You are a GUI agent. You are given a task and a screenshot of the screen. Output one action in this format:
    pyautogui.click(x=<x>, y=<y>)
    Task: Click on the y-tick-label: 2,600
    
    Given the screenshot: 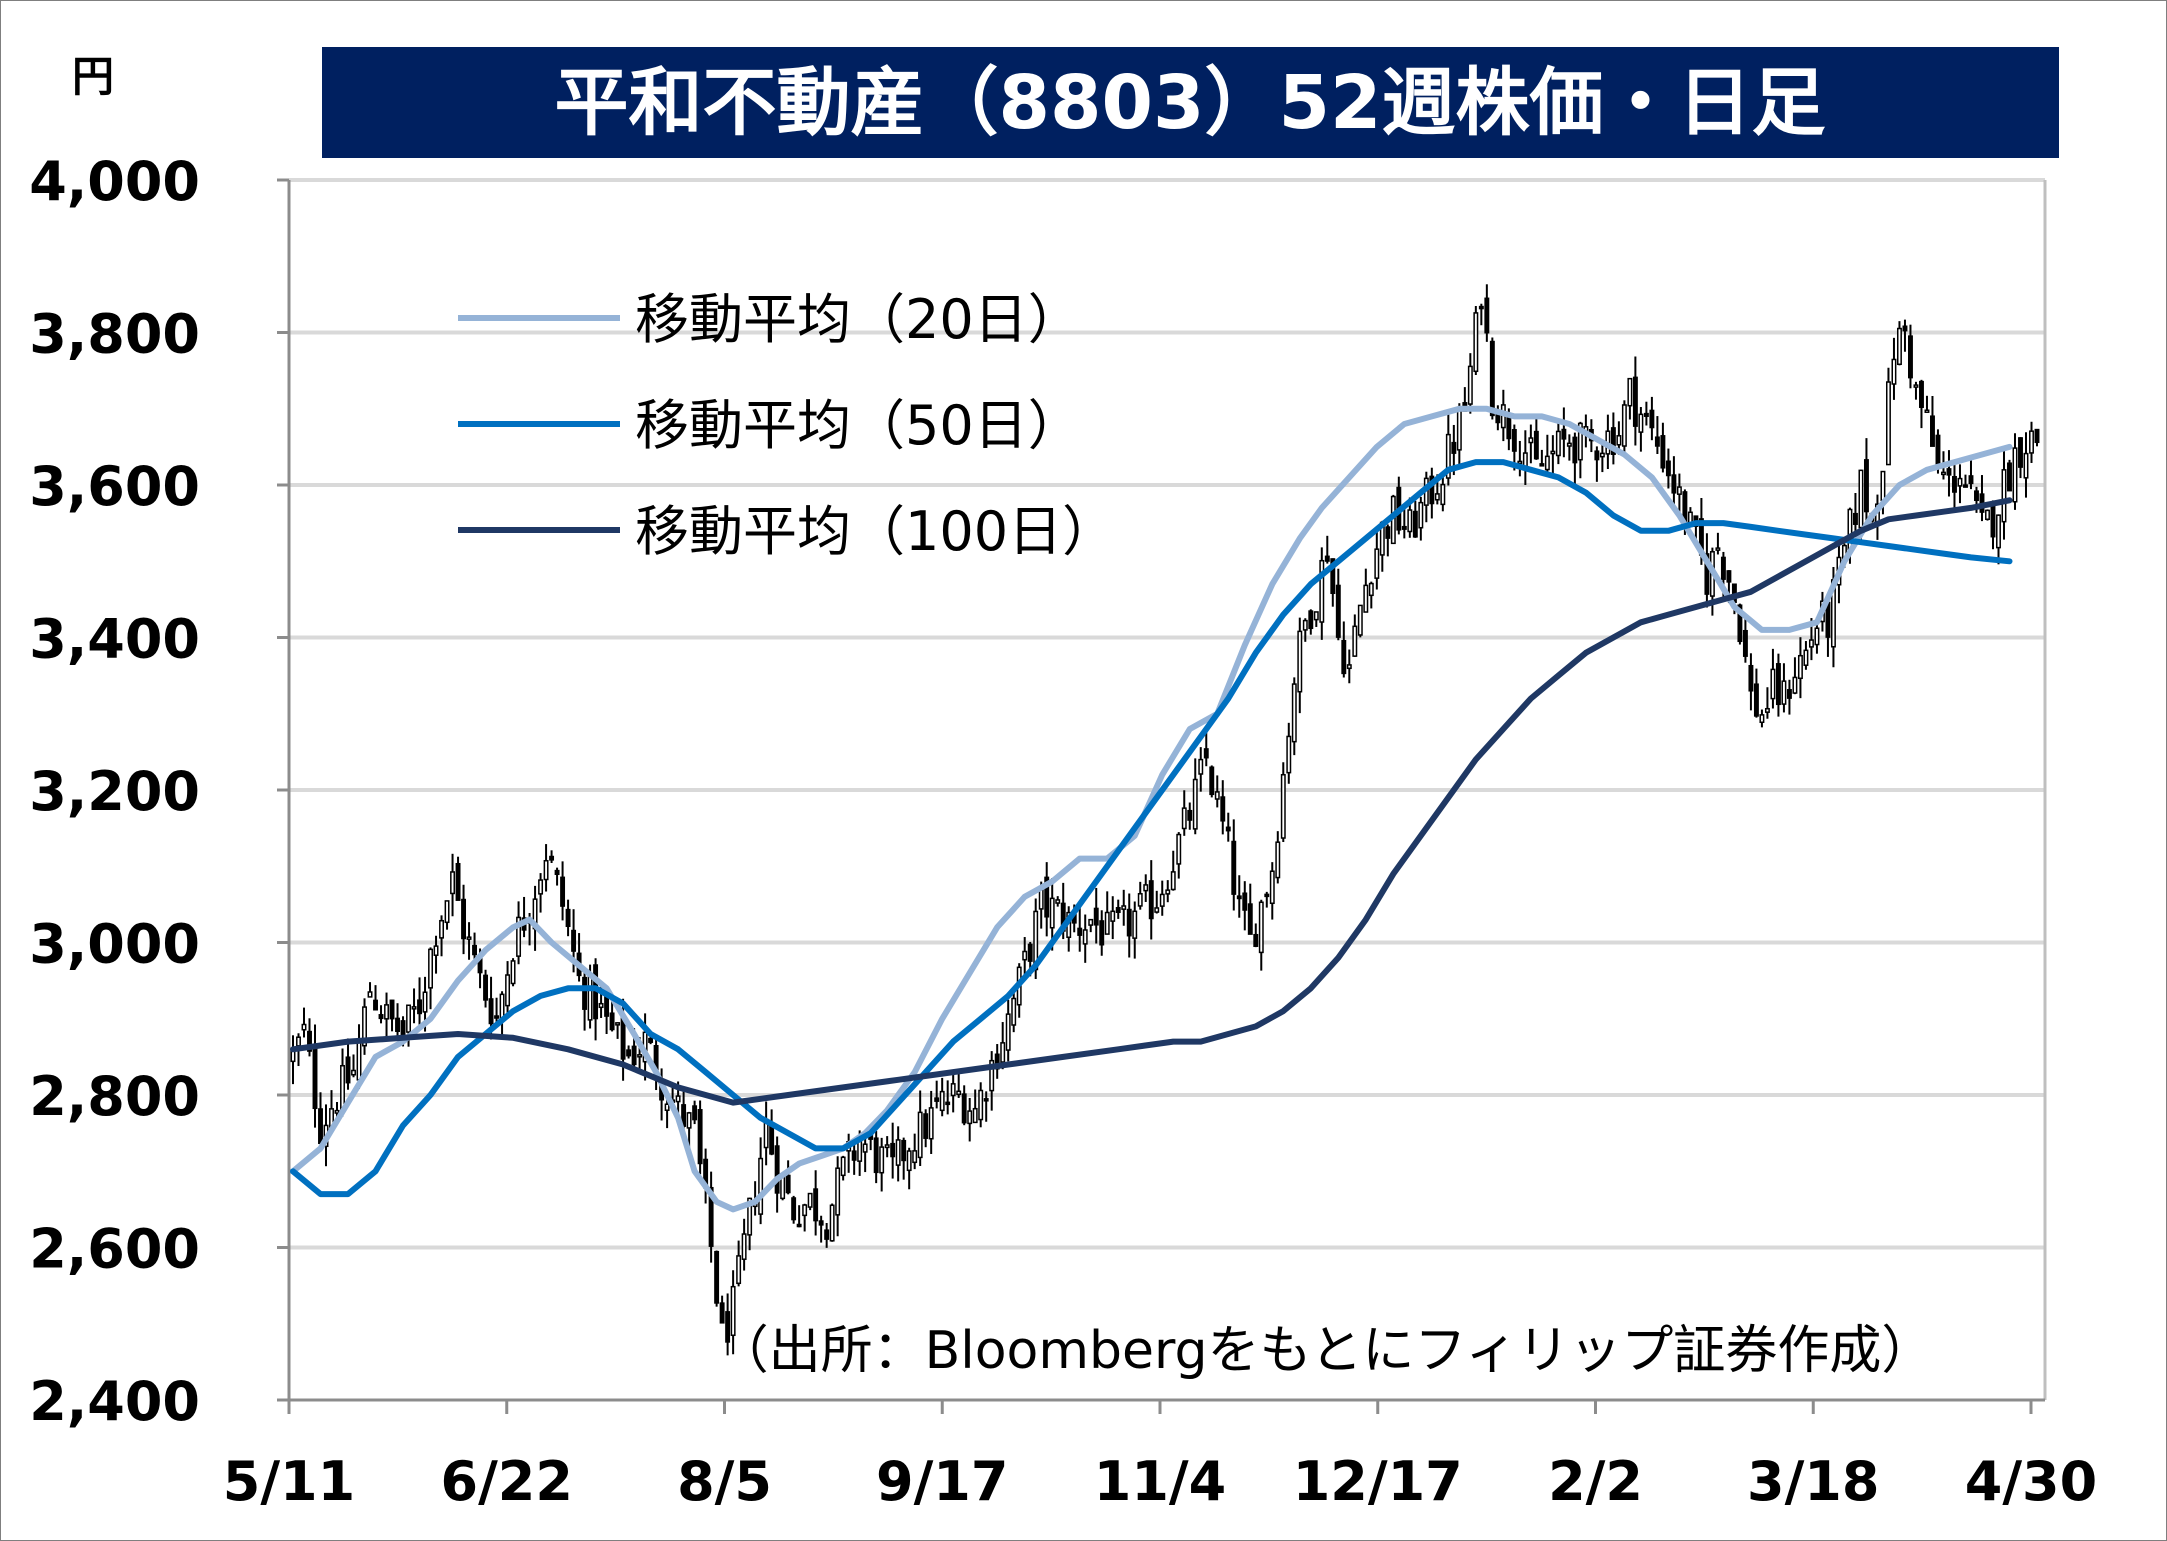 What is the action you would take?
    pyautogui.click(x=114, y=1249)
    